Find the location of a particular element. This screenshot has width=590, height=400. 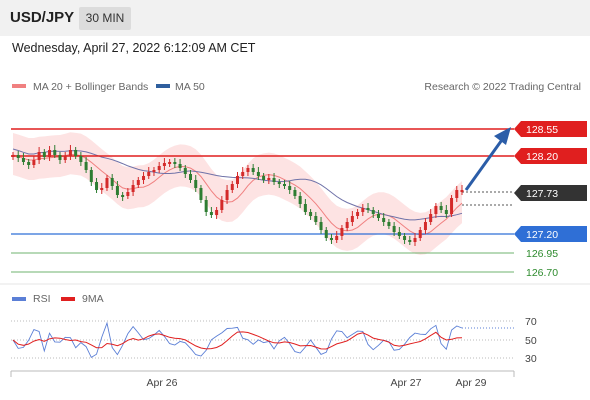

x-label-apr26: Apr 26 is located at coordinates (162, 383).